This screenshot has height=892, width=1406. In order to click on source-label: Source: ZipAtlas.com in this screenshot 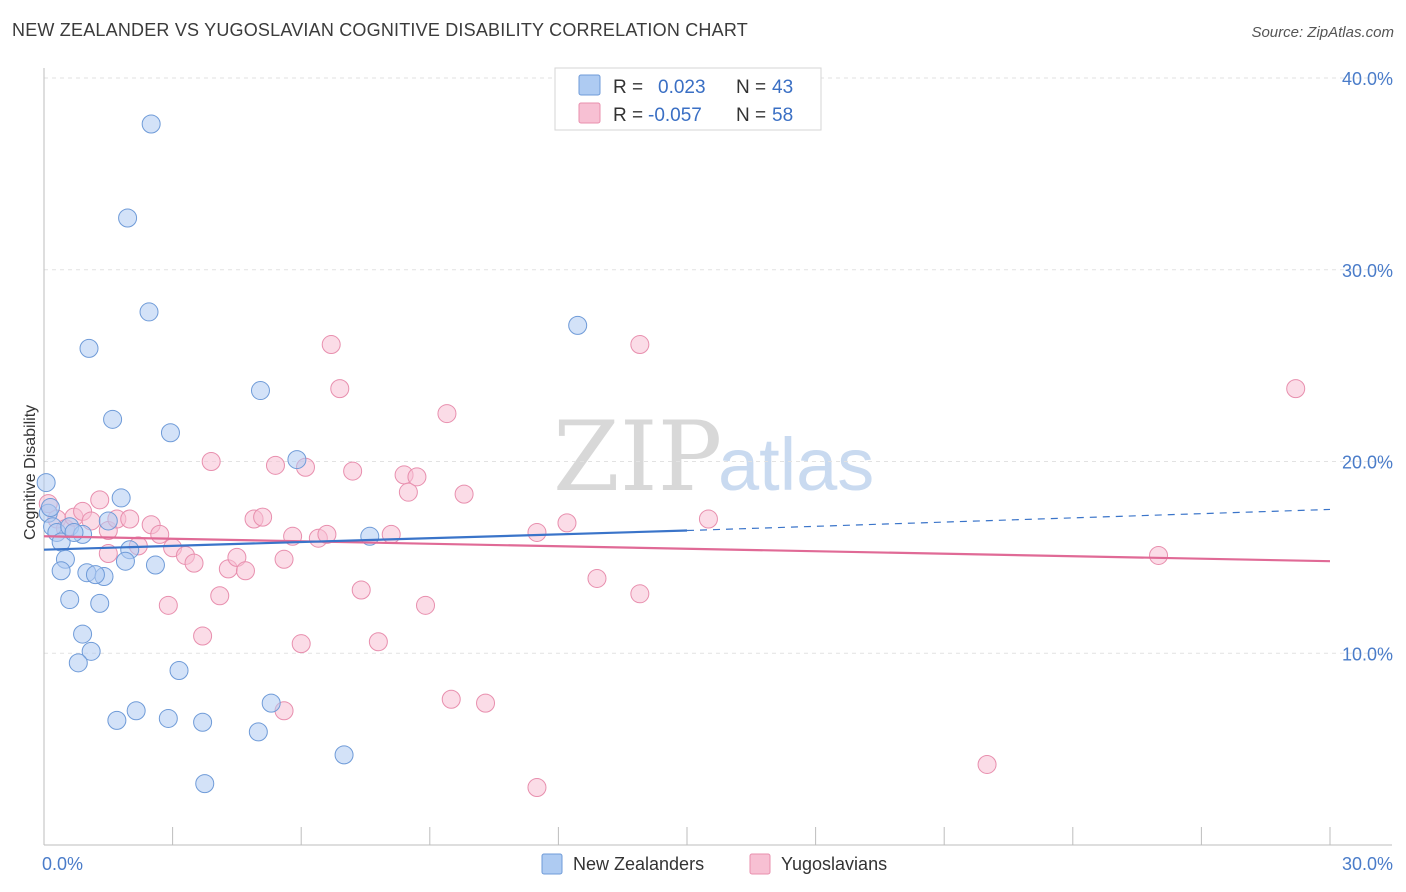, I will do `click(1322, 32)`.